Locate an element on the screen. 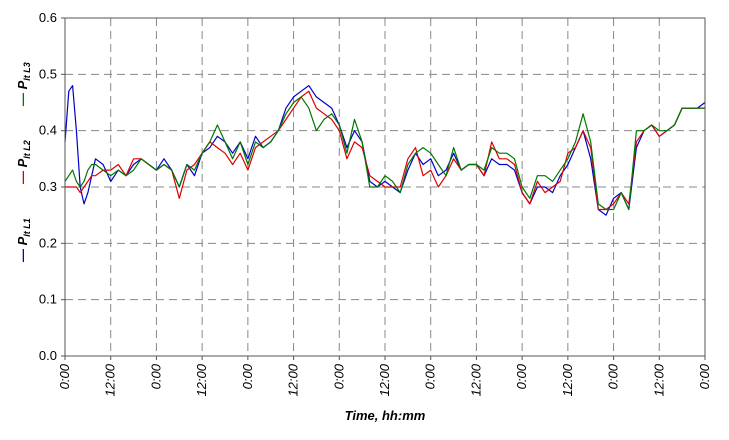 This screenshot has height=440, width=729. legend-item-3: — Plt L3 is located at coordinates (23, 84).